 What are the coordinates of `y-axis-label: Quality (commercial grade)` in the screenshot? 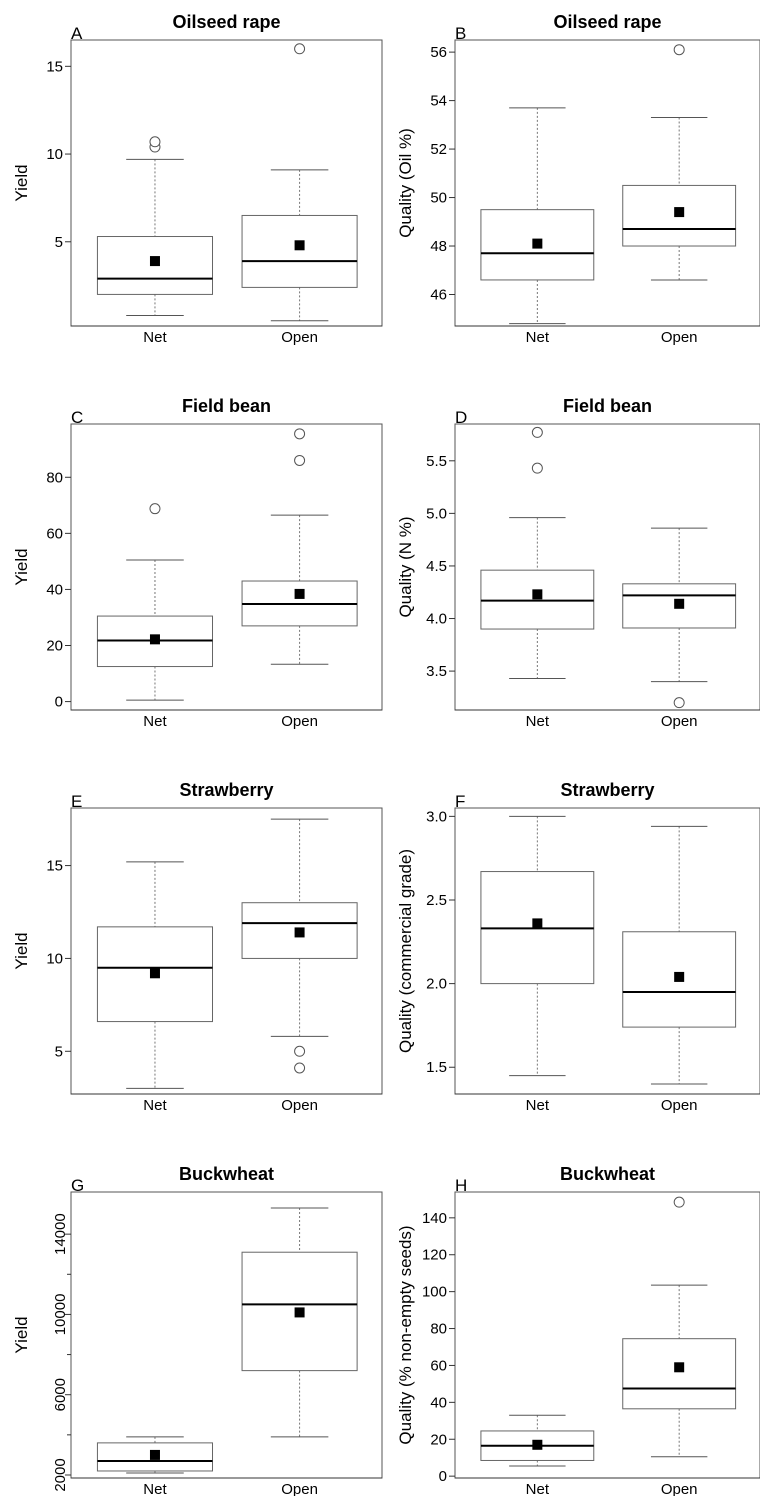 It's located at (405, 951).